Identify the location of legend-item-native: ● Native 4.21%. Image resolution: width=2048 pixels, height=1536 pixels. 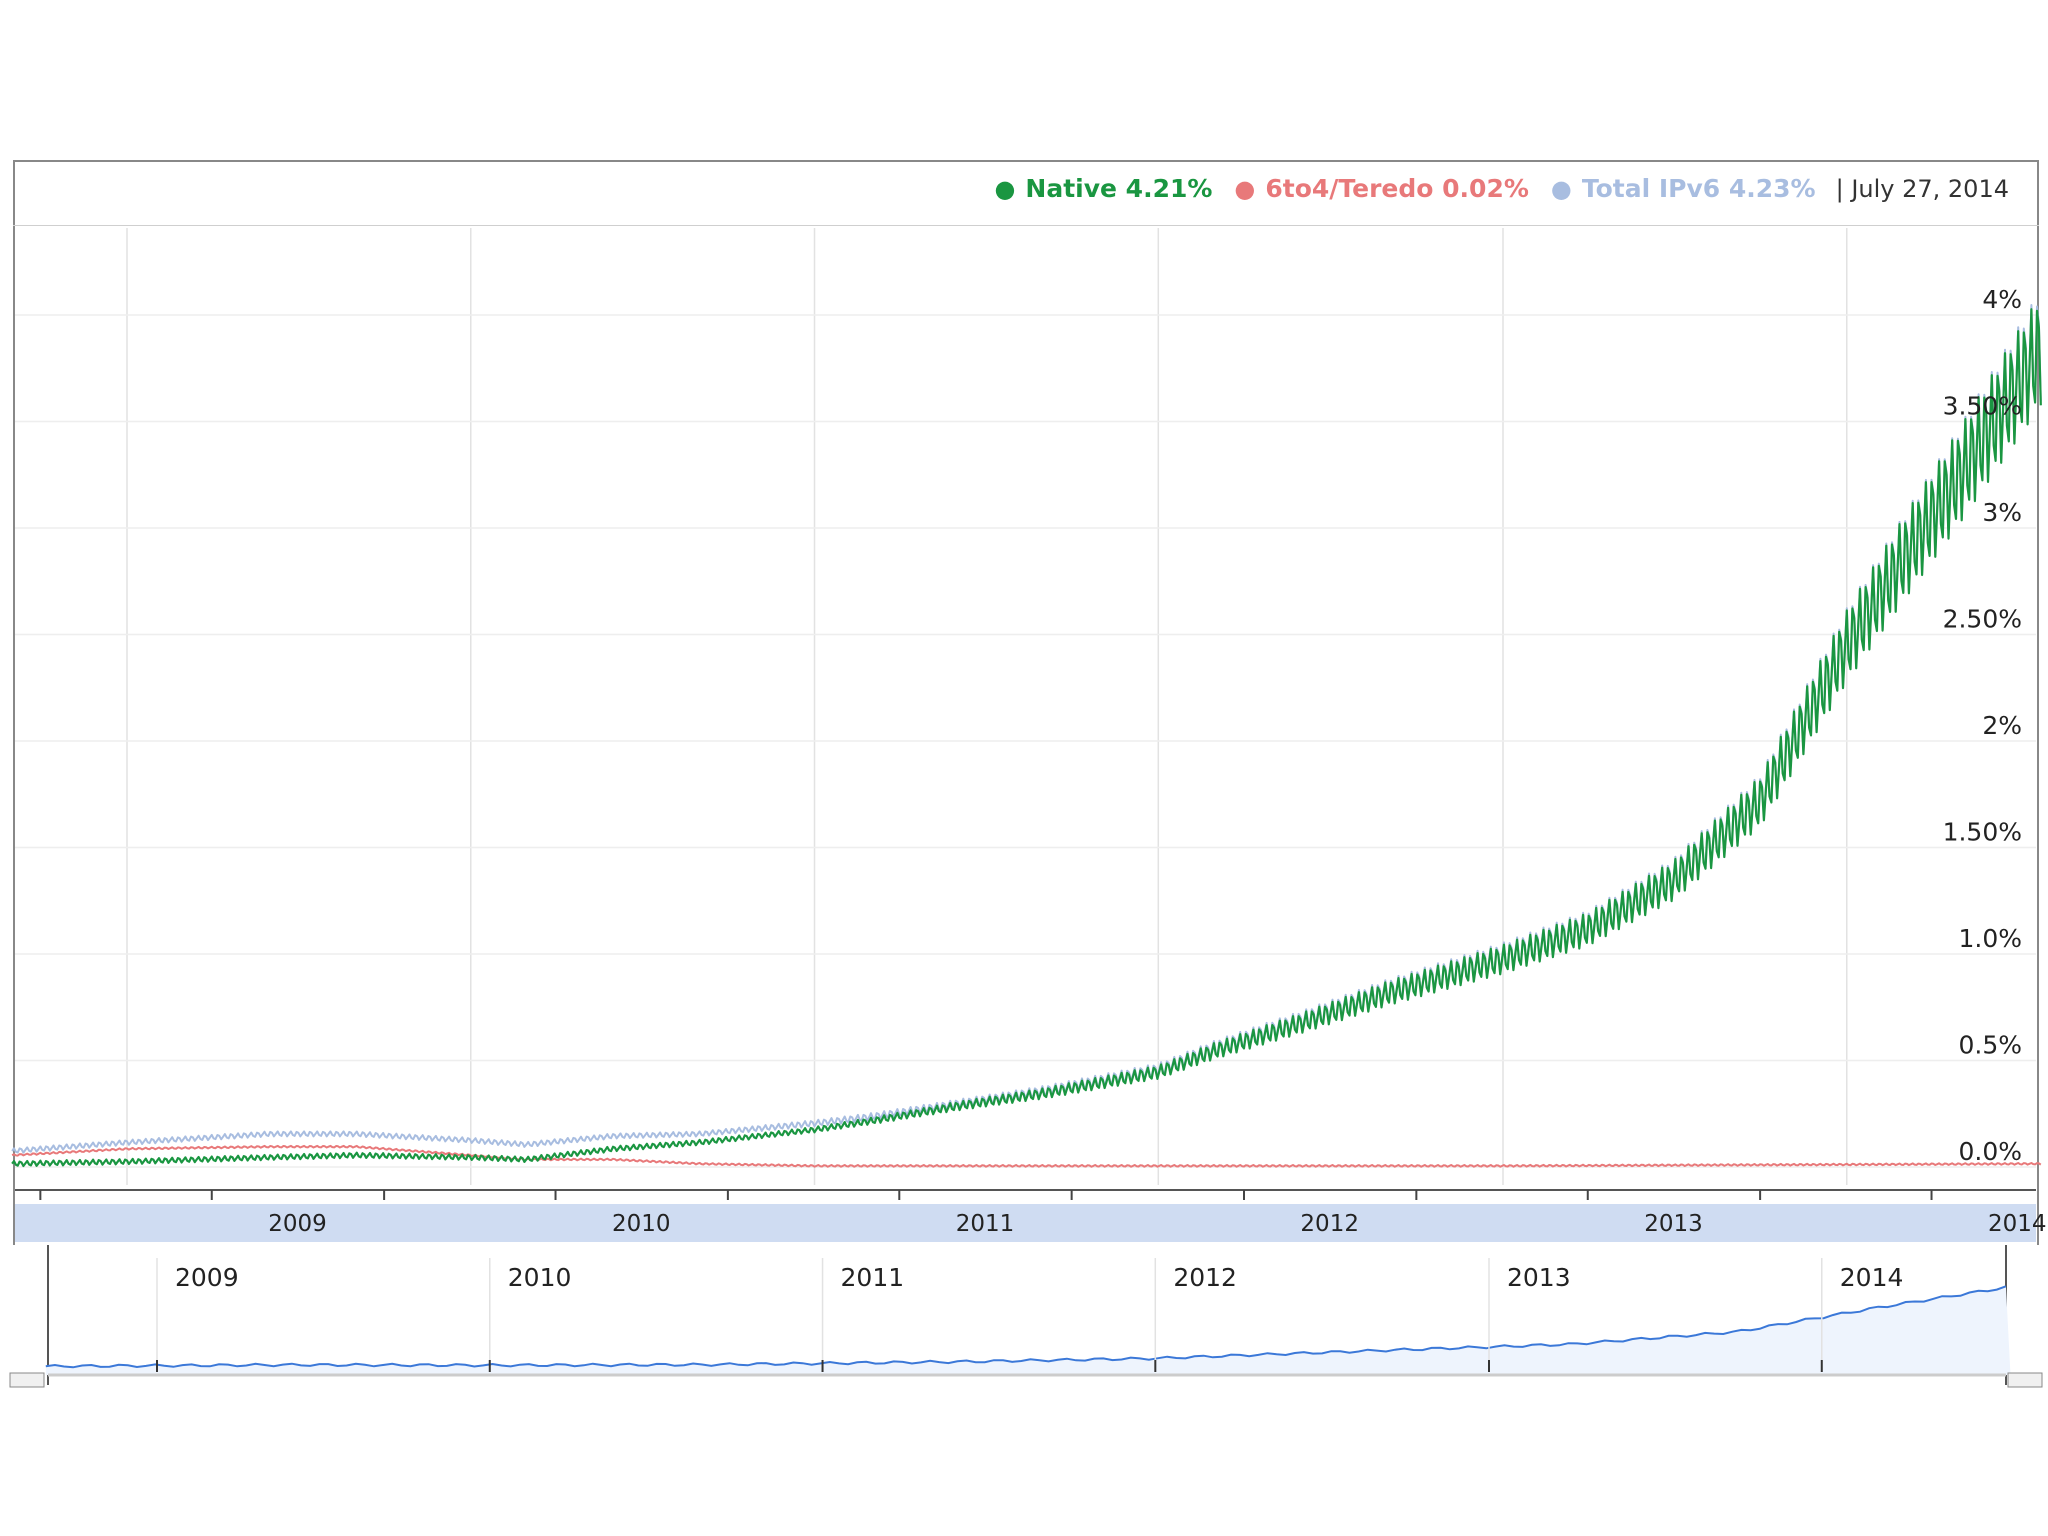
(1103, 188).